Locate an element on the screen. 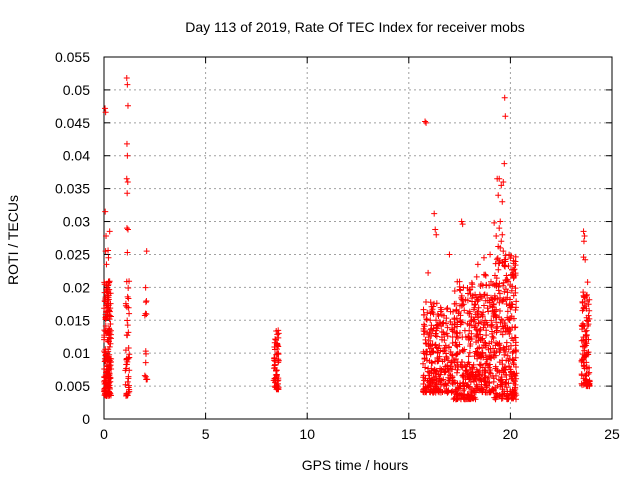 This screenshot has width=640, height=480. x-tick-labels: 0 5 10 15 20 25 is located at coordinates (360, 434).